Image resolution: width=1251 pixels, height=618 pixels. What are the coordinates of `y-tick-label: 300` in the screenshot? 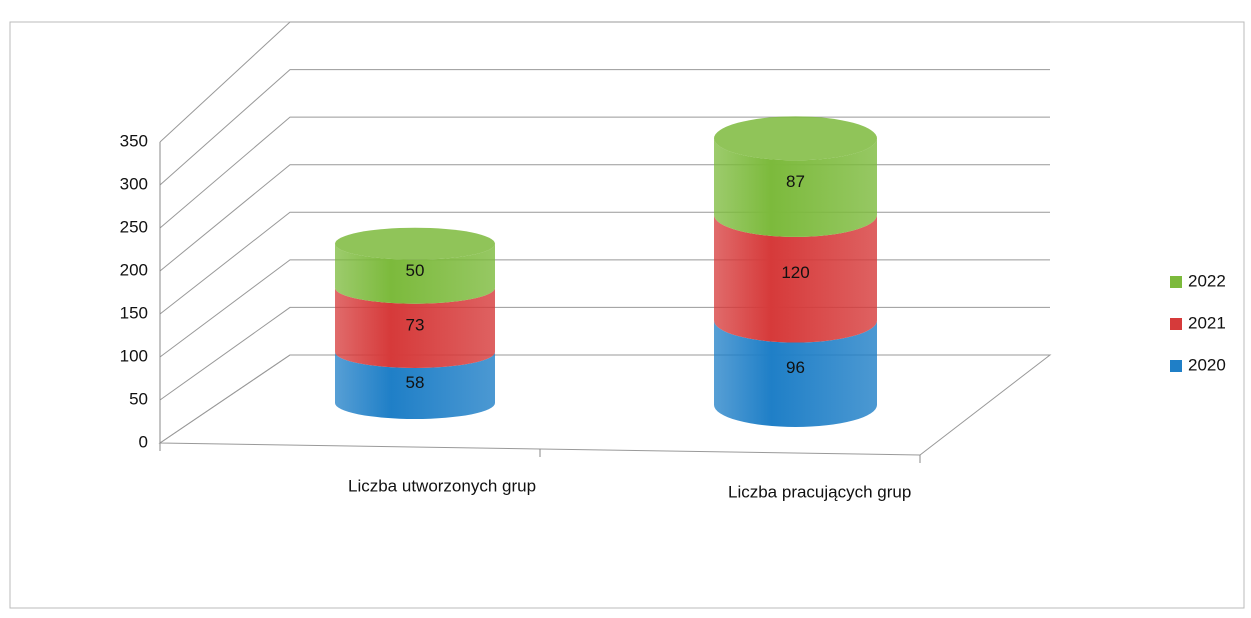 It's located at (134, 183).